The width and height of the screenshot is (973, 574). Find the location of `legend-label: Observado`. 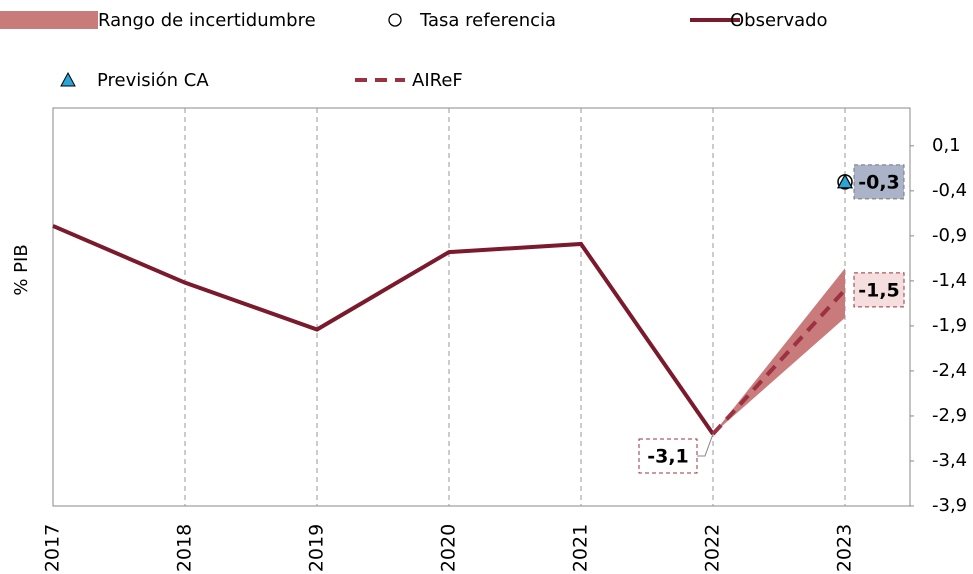

legend-label: Observado is located at coordinates (779, 20).